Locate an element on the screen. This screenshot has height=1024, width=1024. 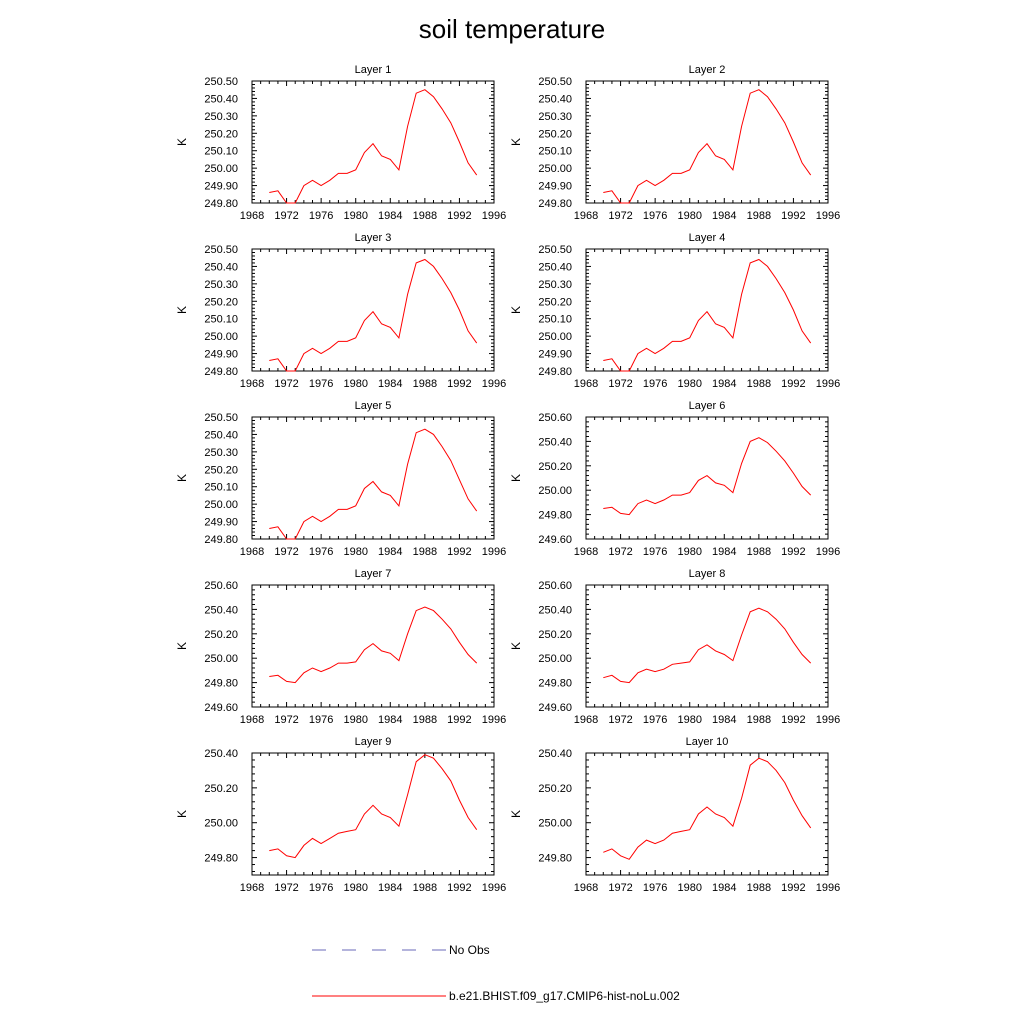
y-tick-label: 249.90 is located at coordinates (555, 355).